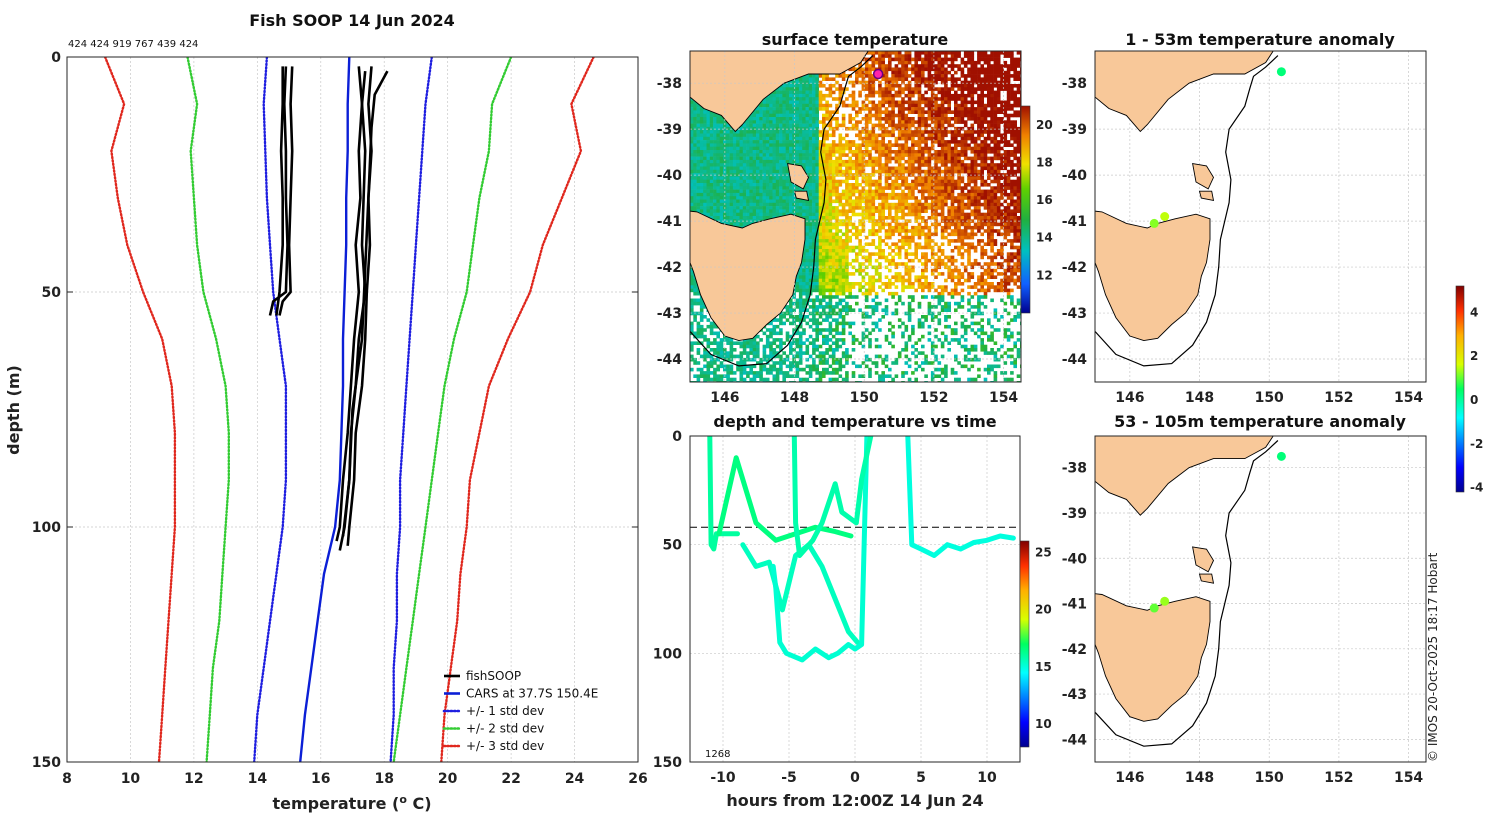  Describe the element at coordinates (320, 779) in the screenshot. I see `profile-x-tick-label: 16` at that location.